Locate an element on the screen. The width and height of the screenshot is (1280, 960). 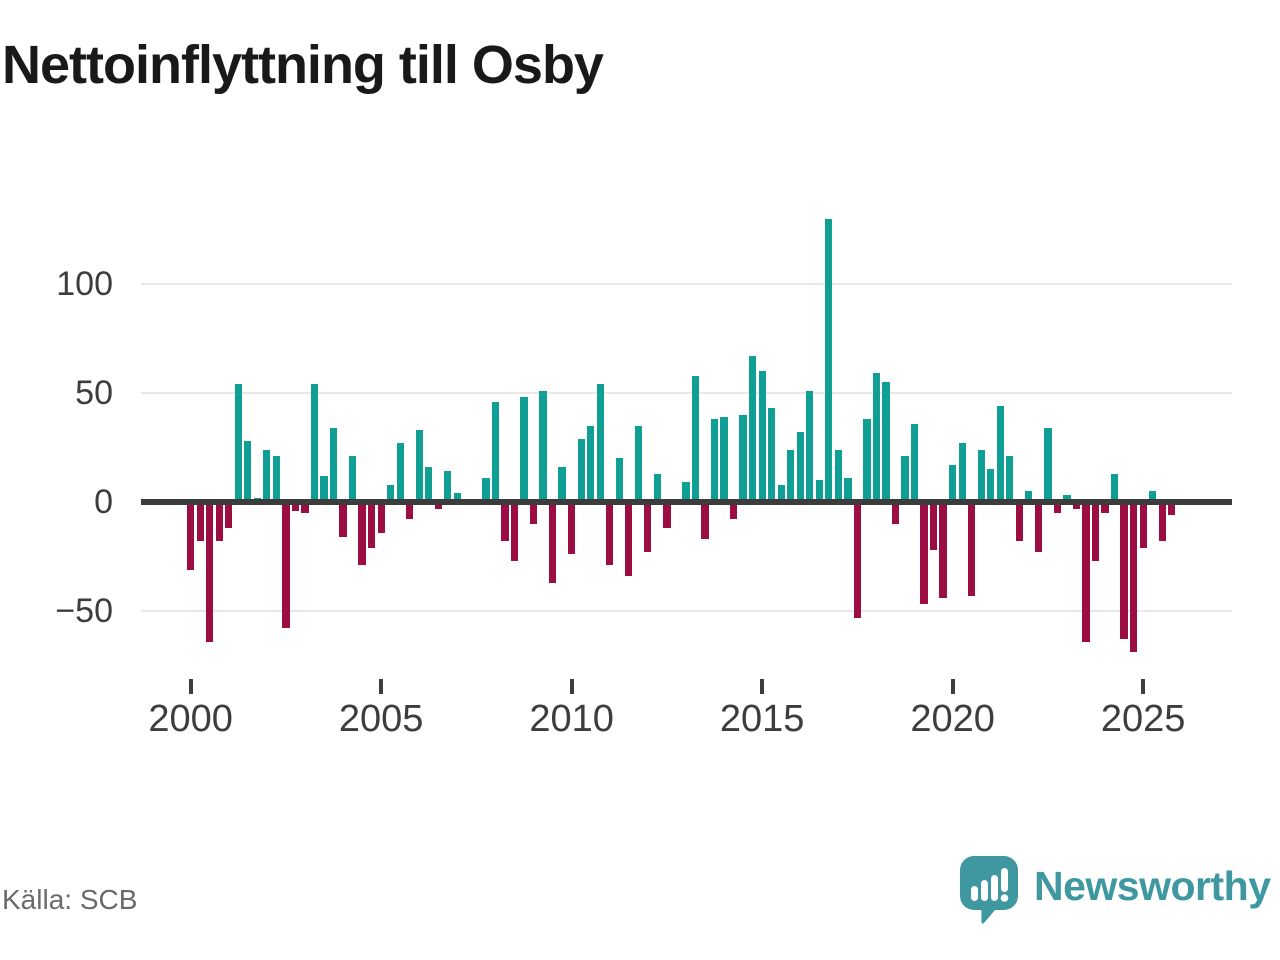
bar-2023-q2 is located at coordinates (1076, 505).